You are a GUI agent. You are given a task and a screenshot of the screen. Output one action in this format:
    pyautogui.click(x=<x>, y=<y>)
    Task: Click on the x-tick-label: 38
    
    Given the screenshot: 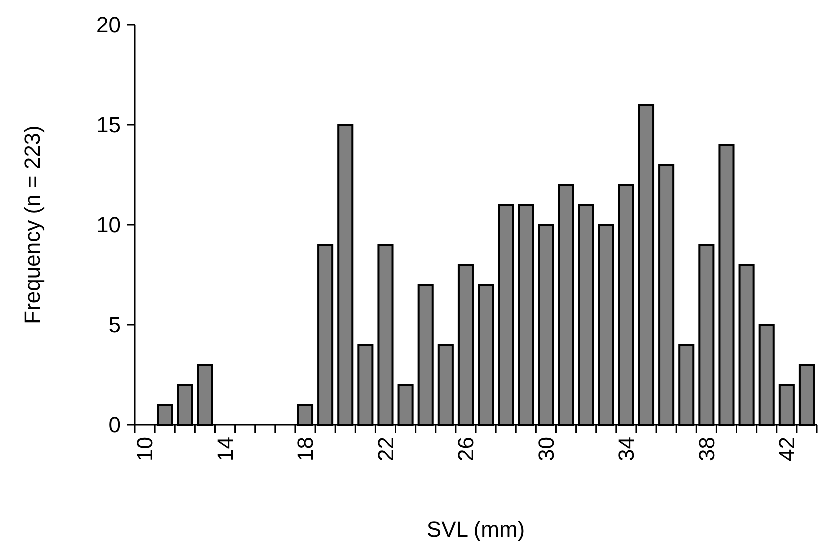 What is the action you would take?
    pyautogui.click(x=707, y=449)
    